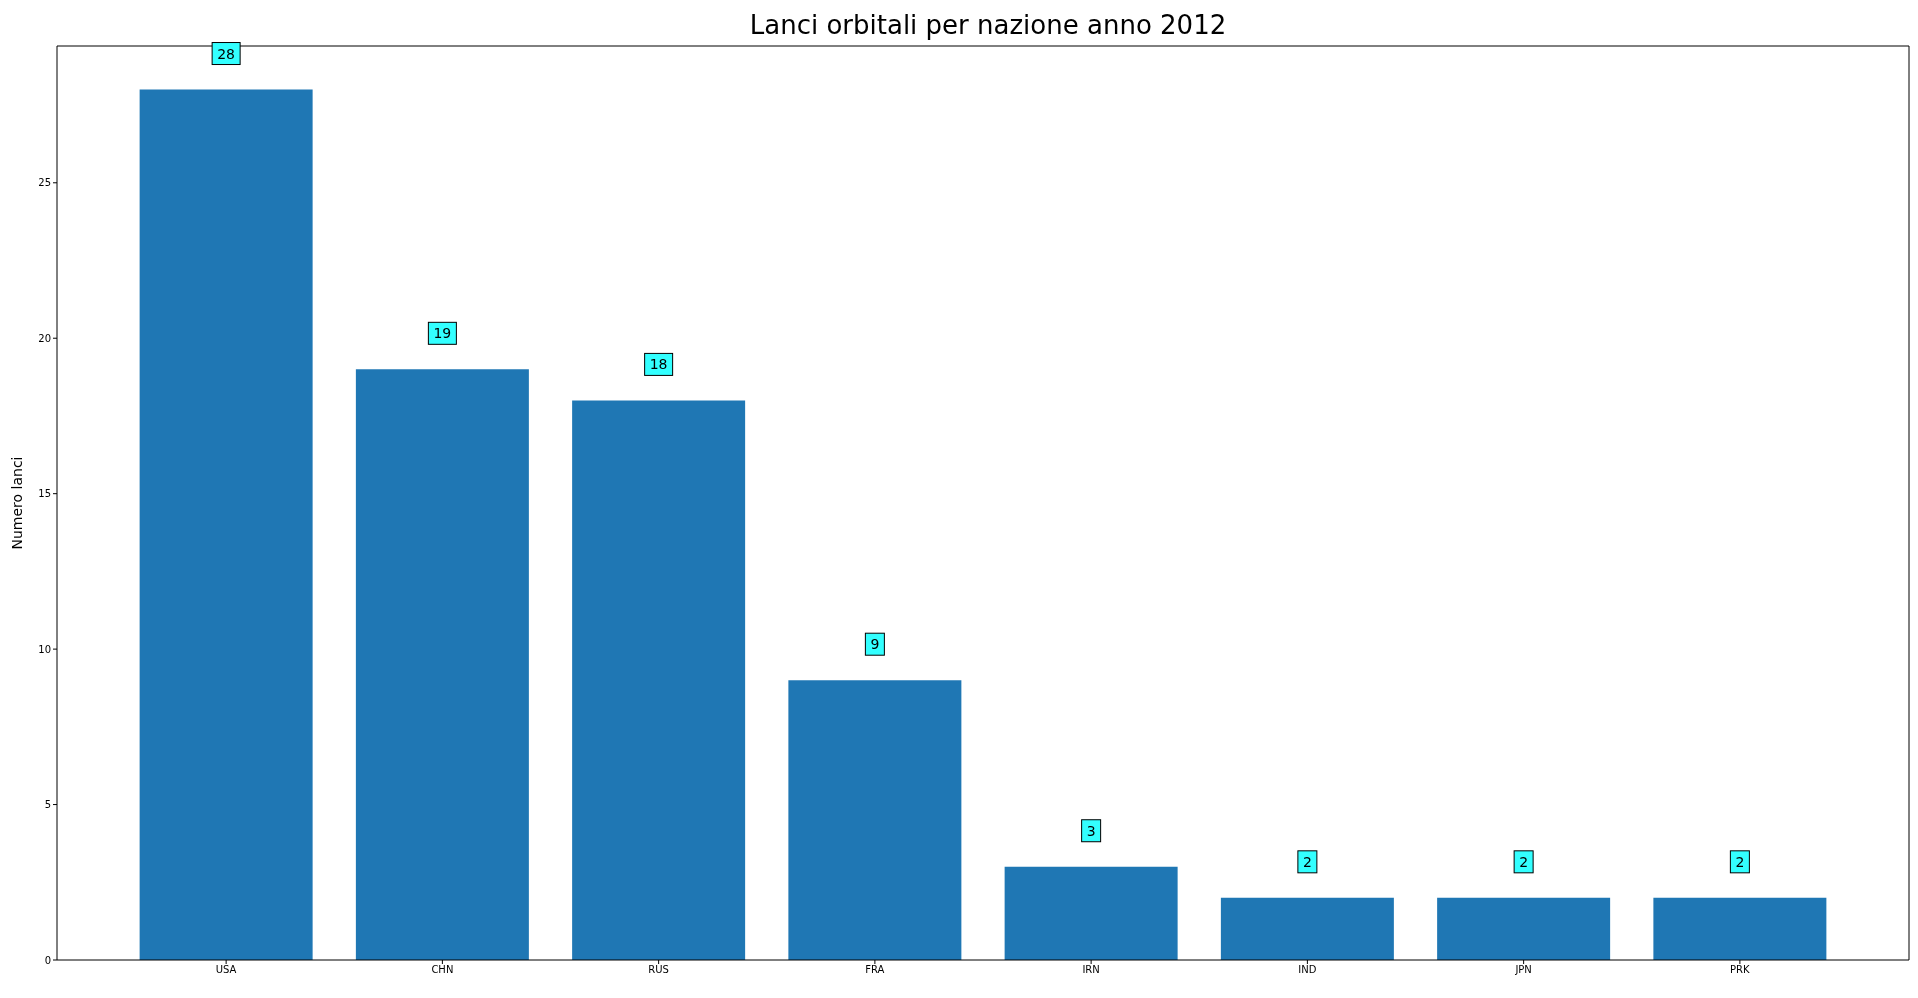 The image size is (1918, 998). What do you see at coordinates (658, 970) in the screenshot?
I see `x-tick-label: RUS` at bounding box center [658, 970].